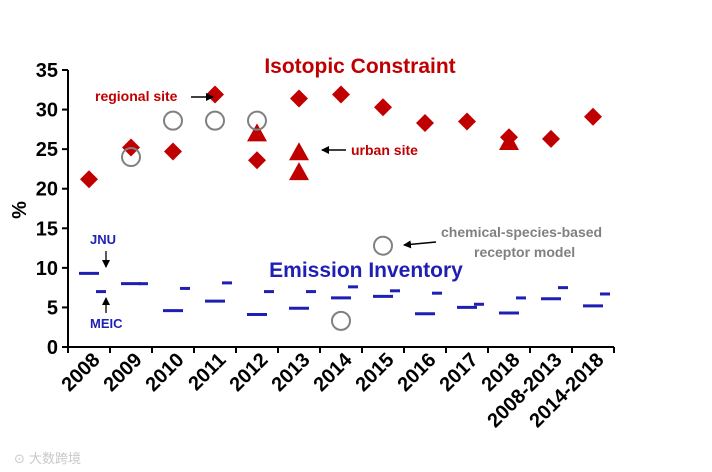  What do you see at coordinates (291, 372) in the screenshot?
I see `x-tick-label: 2013` at bounding box center [291, 372].